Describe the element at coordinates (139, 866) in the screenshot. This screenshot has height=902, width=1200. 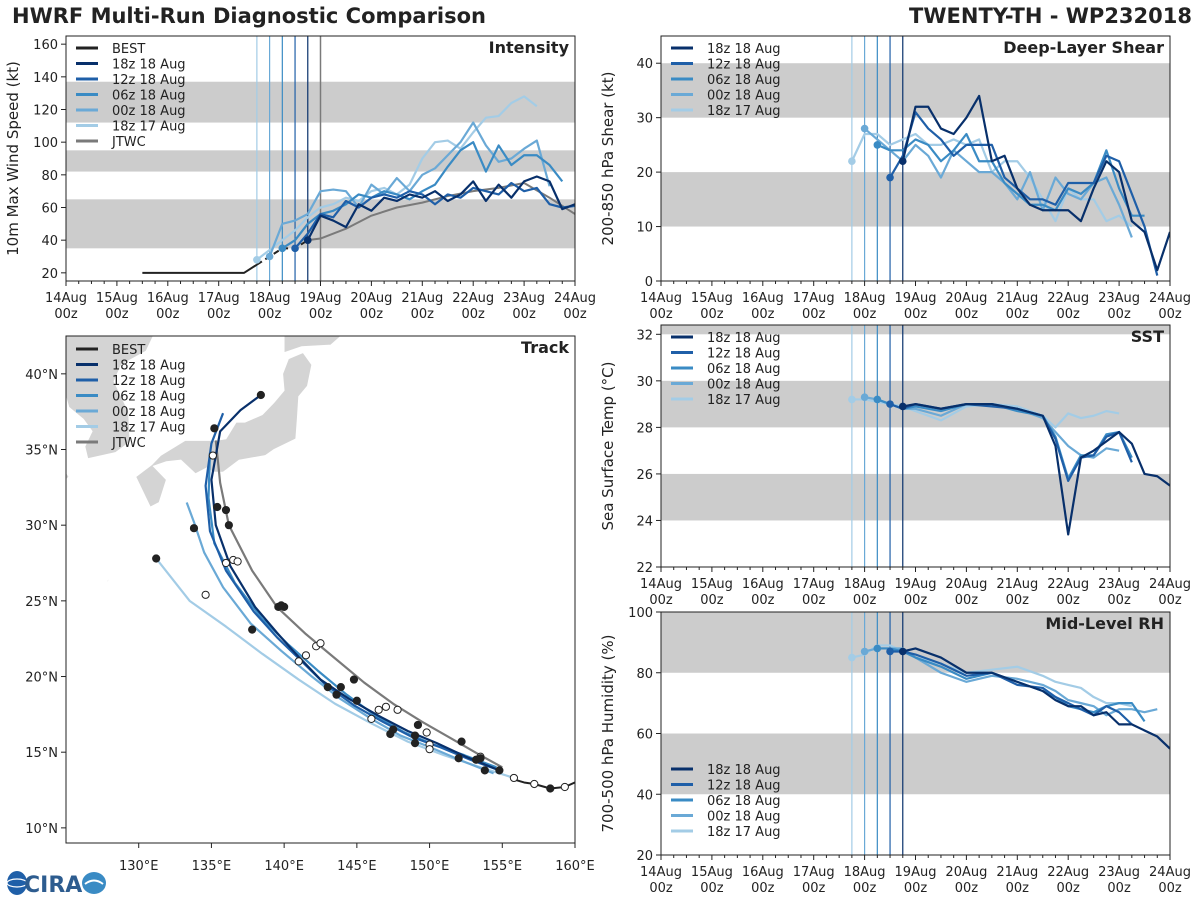
I see `track-xtick-label: 130°E` at that location.